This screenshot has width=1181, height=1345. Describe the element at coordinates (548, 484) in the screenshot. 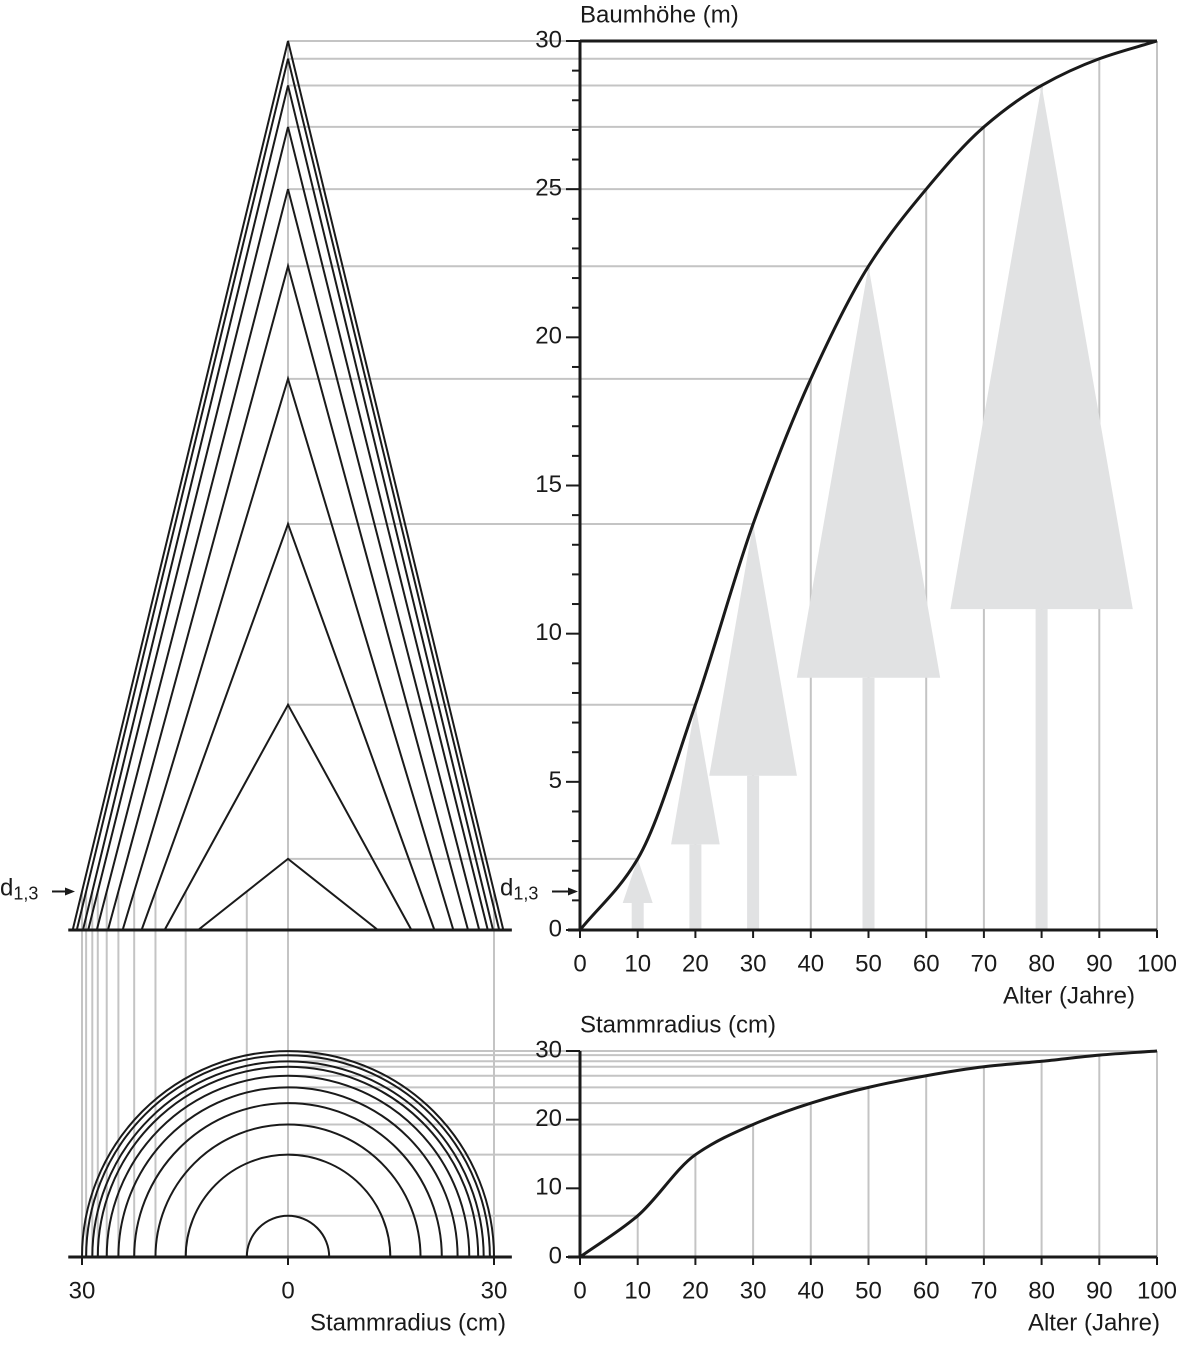

I see `y-tick-label: 15` at that location.